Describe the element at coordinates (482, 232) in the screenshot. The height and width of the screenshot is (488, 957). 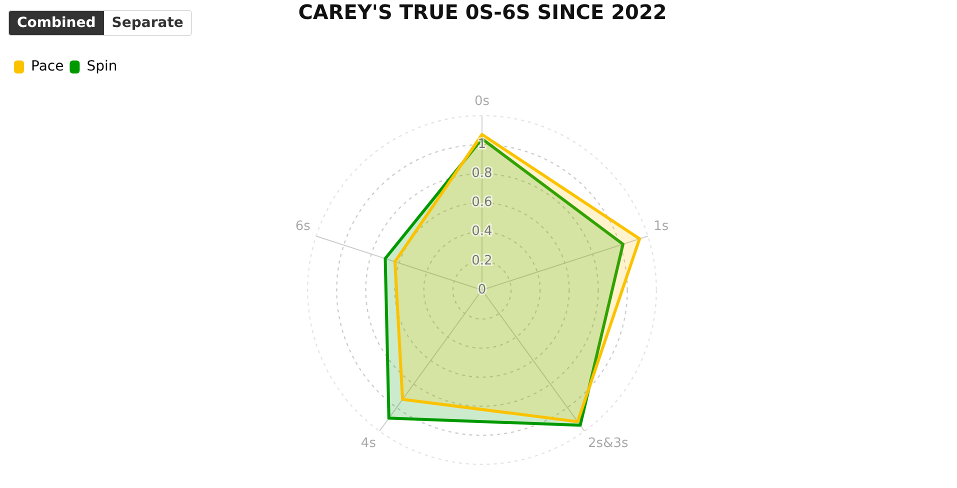
I see `y-tick-label: 0.4` at that location.